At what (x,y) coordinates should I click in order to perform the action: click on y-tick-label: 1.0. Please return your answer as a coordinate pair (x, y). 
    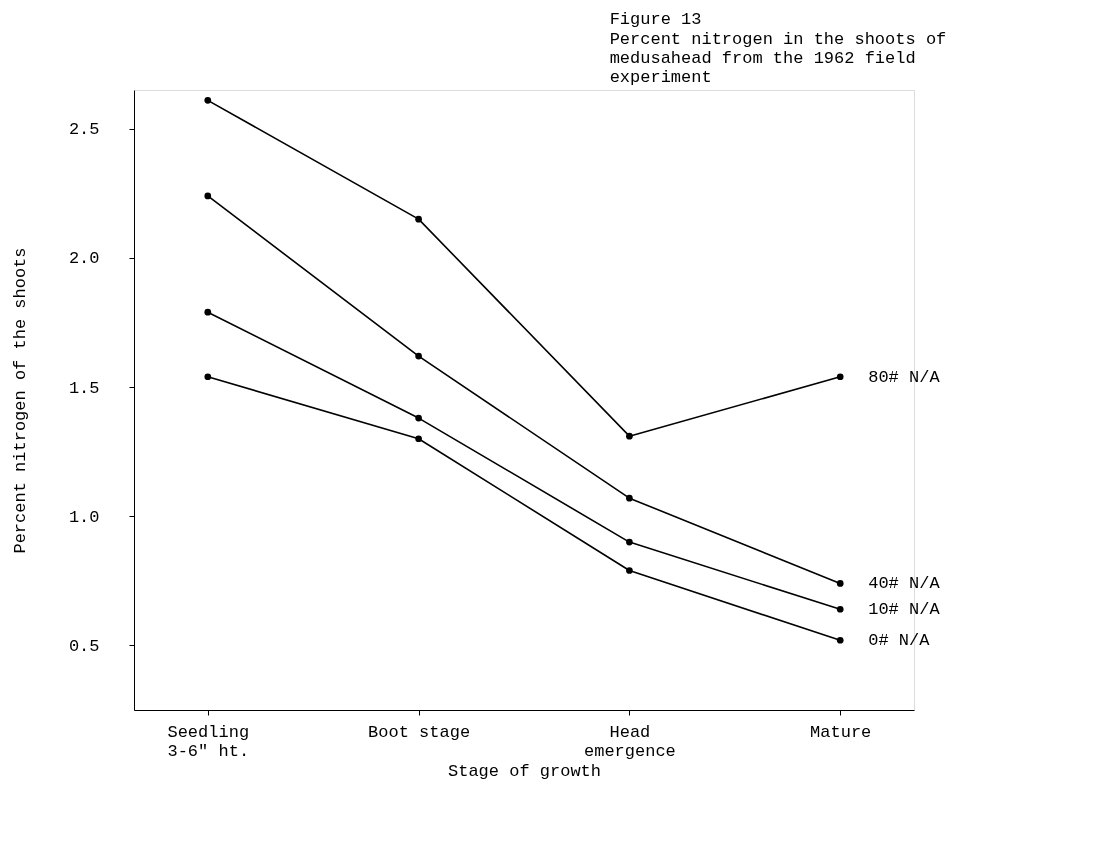
    Looking at the image, I should click on (84, 517).